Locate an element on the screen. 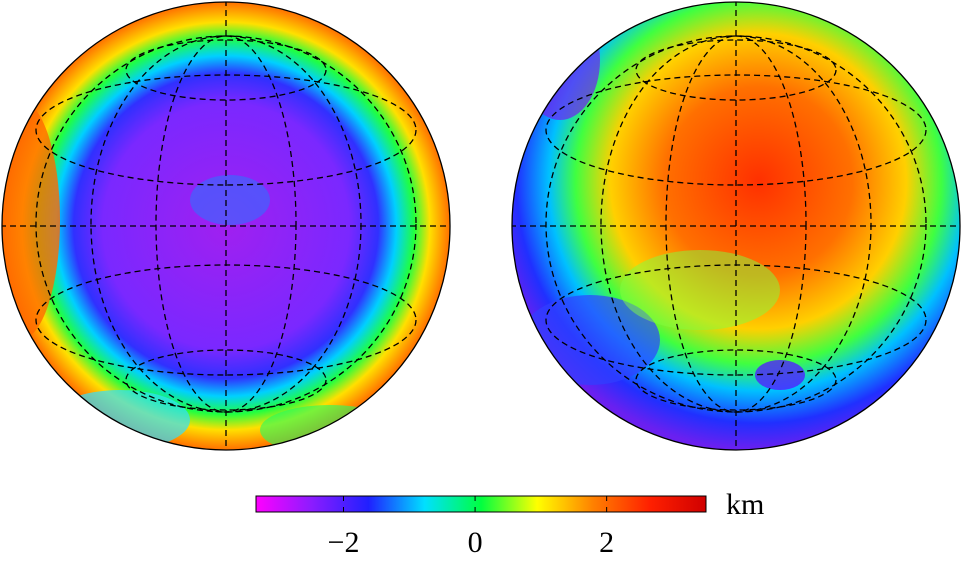 The height and width of the screenshot is (561, 962). colorbar: km −2 0 2 is located at coordinates (509, 523).